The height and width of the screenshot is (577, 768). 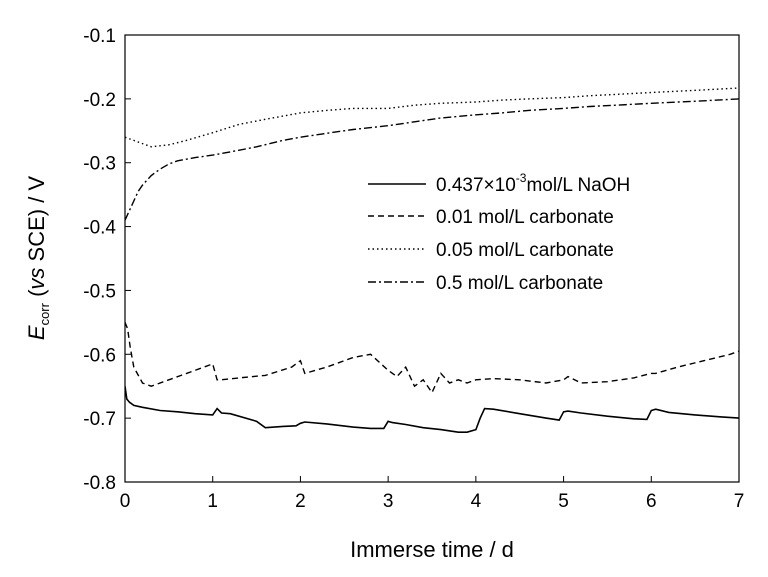 What do you see at coordinates (388, 501) in the screenshot?
I see `x-tick-label: 3` at bounding box center [388, 501].